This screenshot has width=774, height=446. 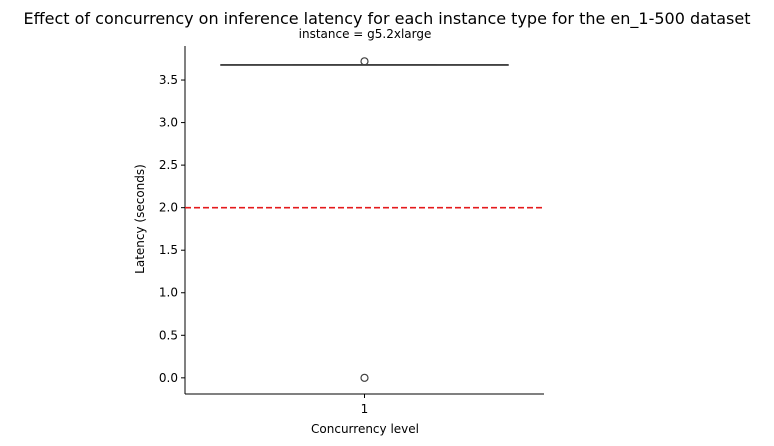 I want to click on y-axis-label: Latency (seconds), so click(x=140, y=219).